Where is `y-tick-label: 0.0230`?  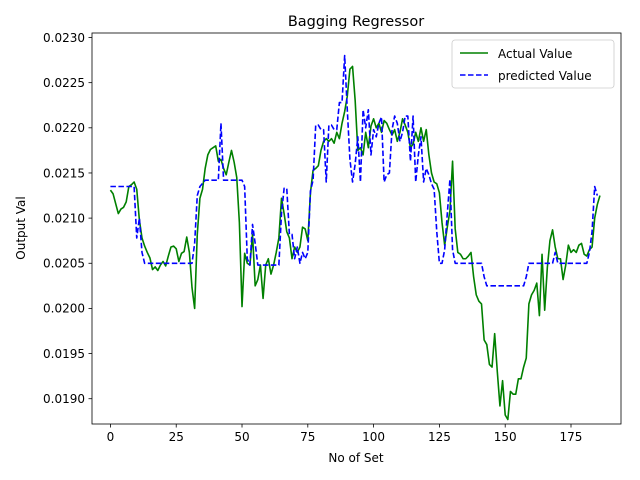
y-tick-label: 0.0230 is located at coordinates (64, 38).